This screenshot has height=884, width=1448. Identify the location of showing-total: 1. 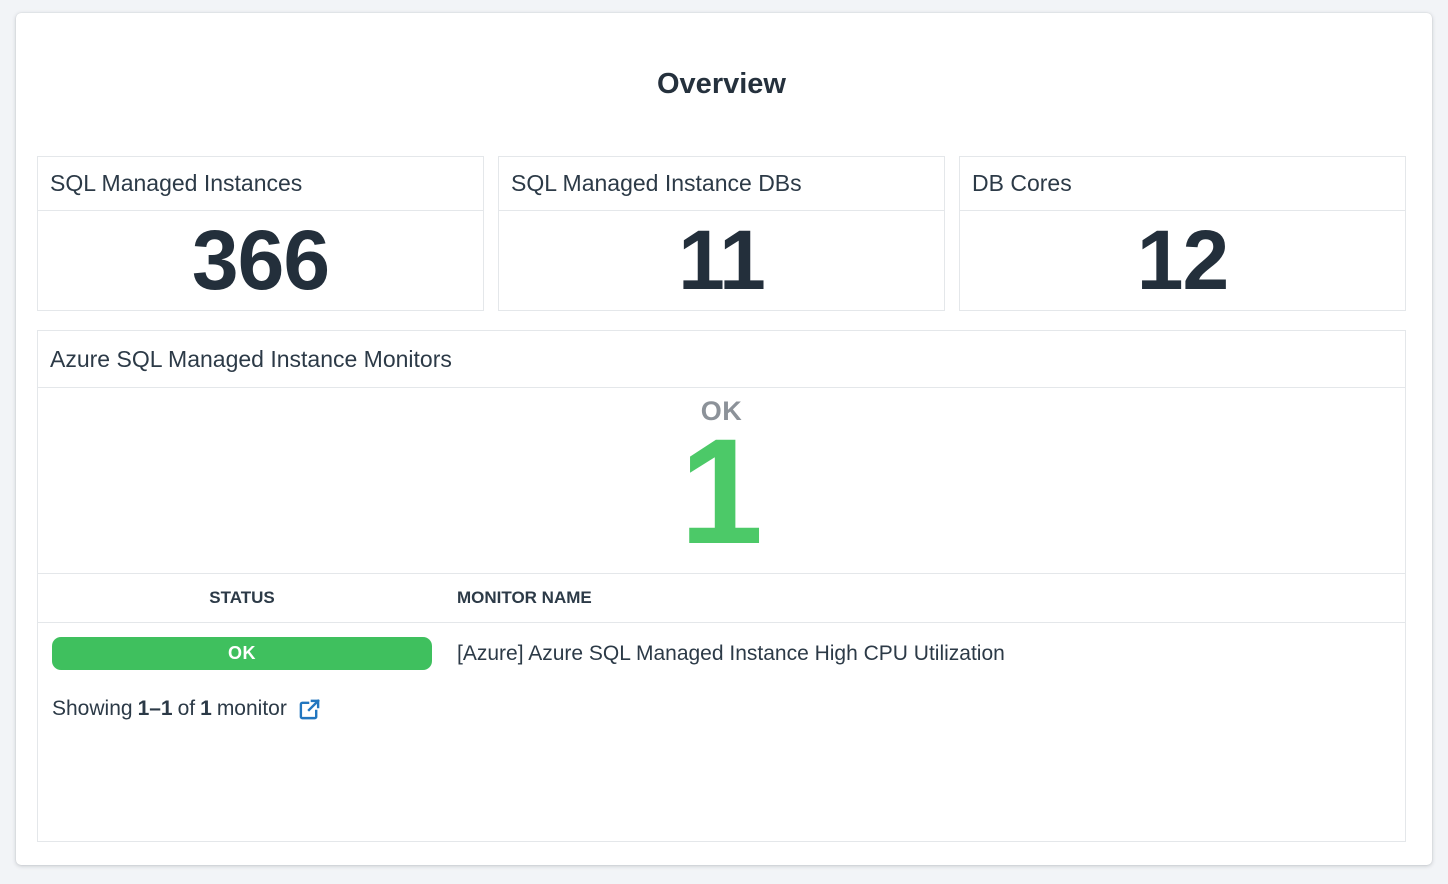
(206, 708).